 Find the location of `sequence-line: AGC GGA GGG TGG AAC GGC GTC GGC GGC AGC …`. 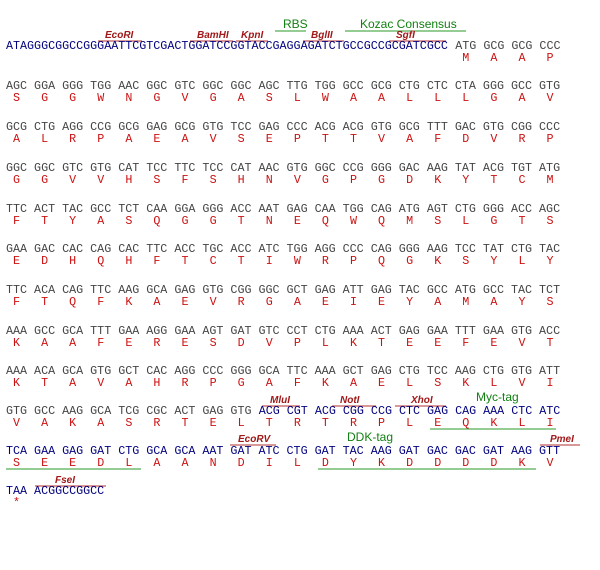

sequence-line: AGC GGA GGG TGG AAC GGC GTC GGC GGC AGC … is located at coordinates (283, 86).